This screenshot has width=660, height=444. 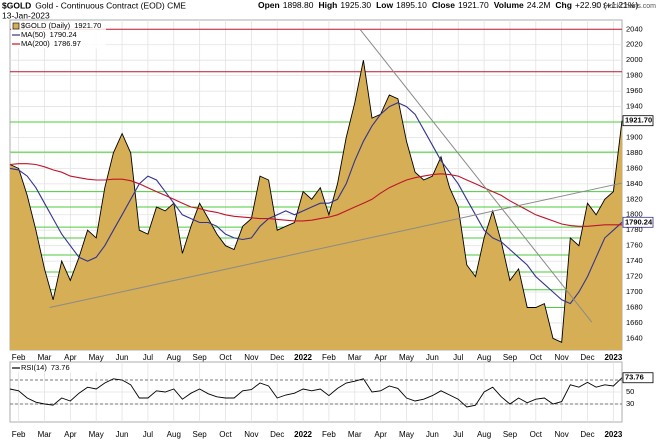 What do you see at coordinates (355, 5) in the screenshot?
I see `quote-value: 1925.30` at bounding box center [355, 5].